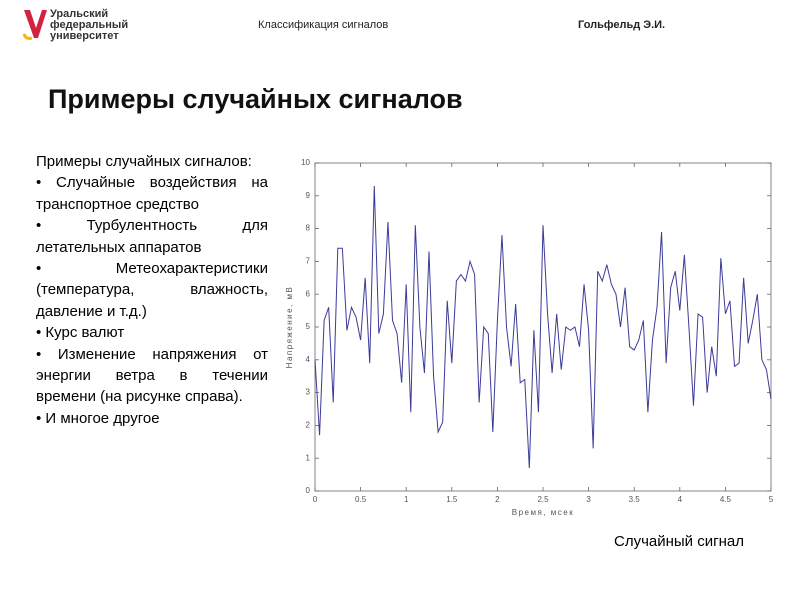 This screenshot has width=800, height=600. I want to click on logo-line: федеральный, so click(89, 25).